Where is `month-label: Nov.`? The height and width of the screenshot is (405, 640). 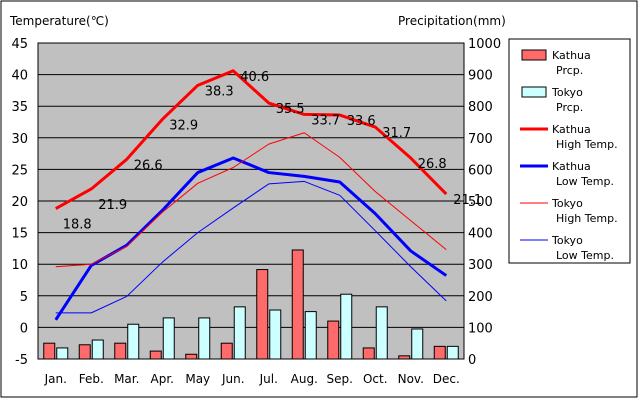 month-label: Nov. is located at coordinates (411, 379).